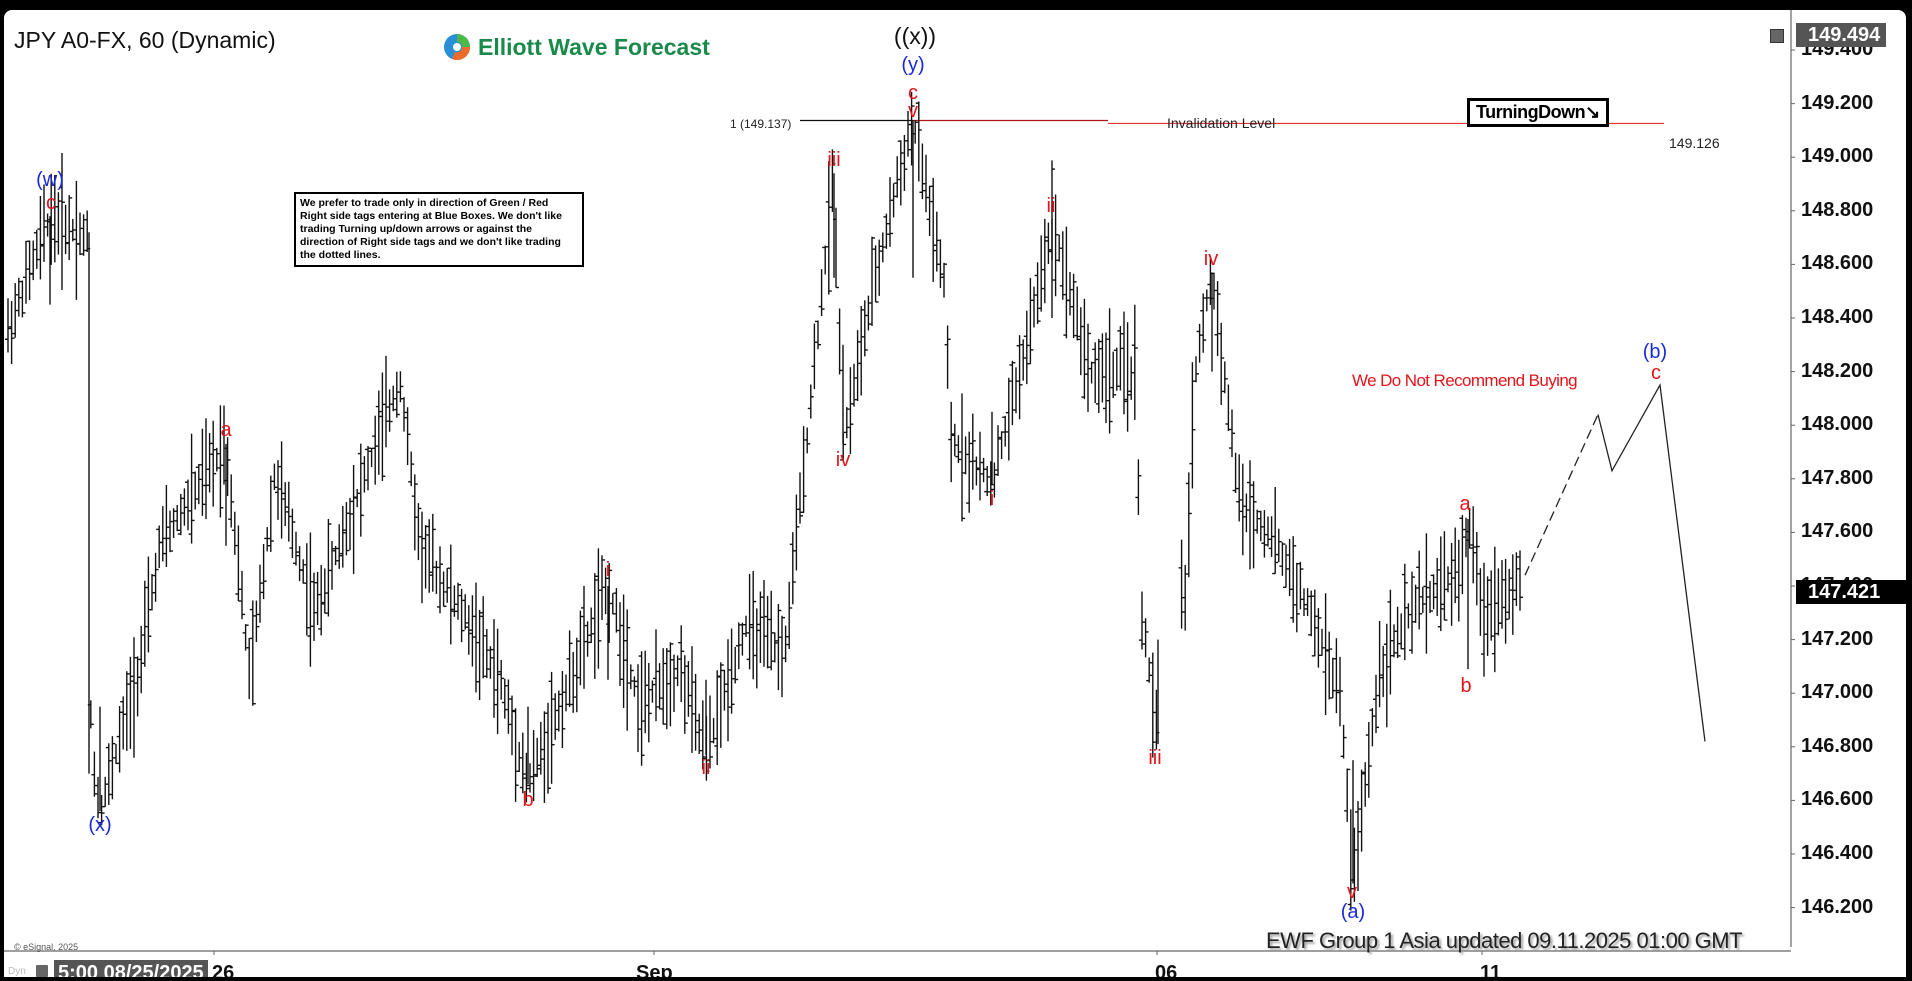 This screenshot has height=981, width=1912. I want to click on price-tick-label: 149.000, so click(1837, 156).